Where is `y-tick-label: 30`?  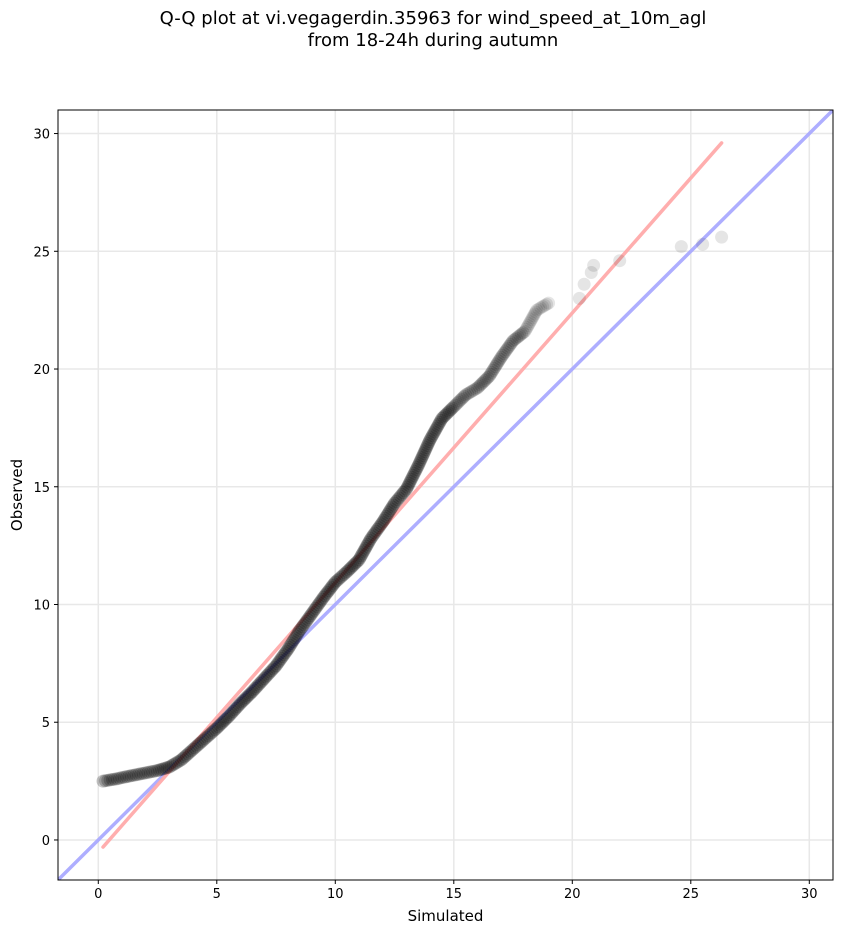 y-tick-label: 30 is located at coordinates (41, 135).